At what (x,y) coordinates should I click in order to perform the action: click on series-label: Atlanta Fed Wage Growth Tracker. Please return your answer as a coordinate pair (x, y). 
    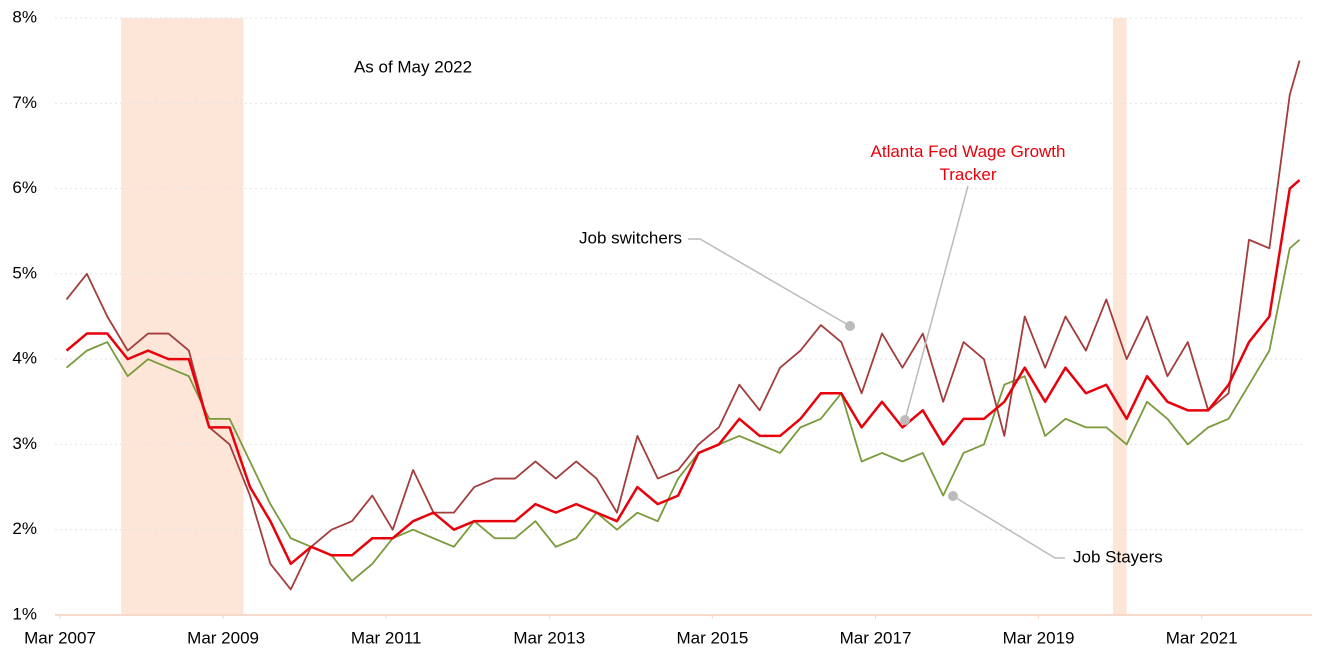
    Looking at the image, I should click on (968, 163).